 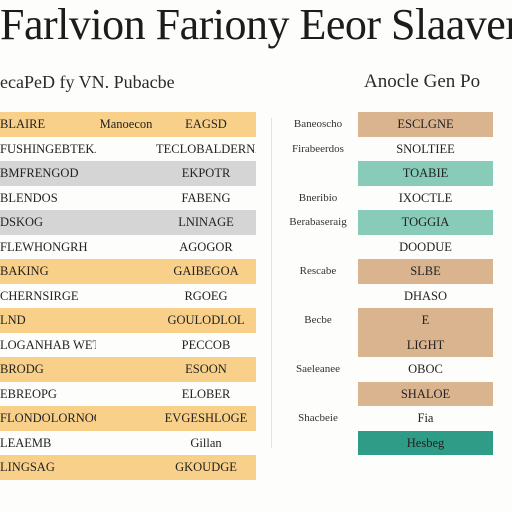 I want to click on table-row: CHERNSIRGE RGOEG, so click(x=128, y=295).